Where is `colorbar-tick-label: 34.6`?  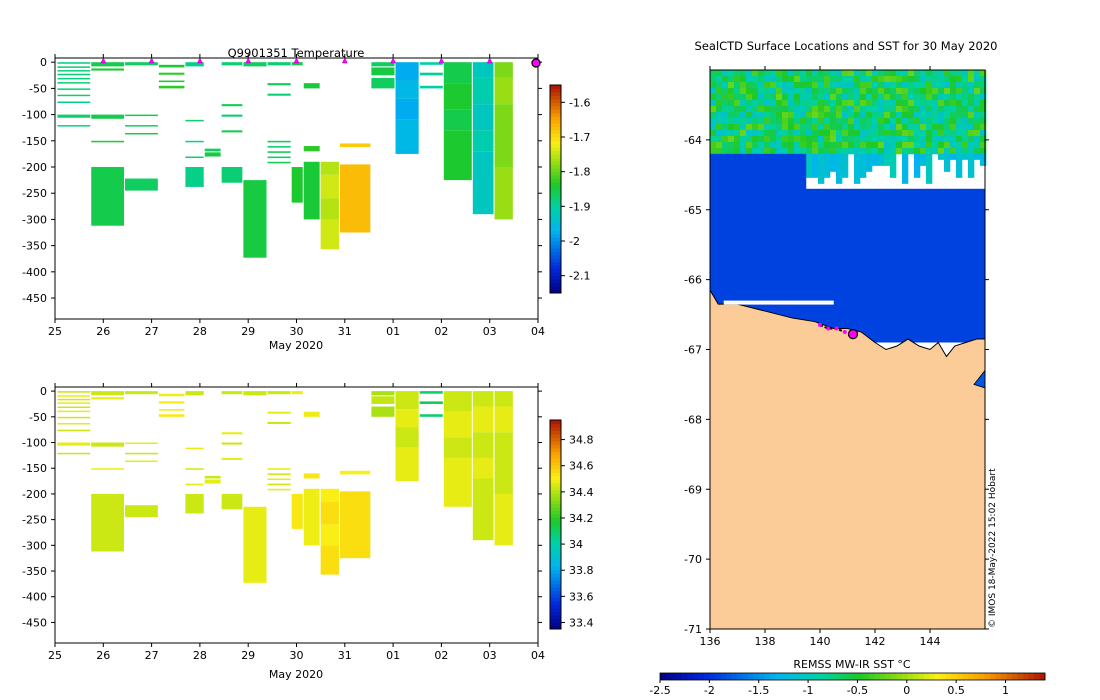 colorbar-tick-label: 34.6 is located at coordinates (581, 466).